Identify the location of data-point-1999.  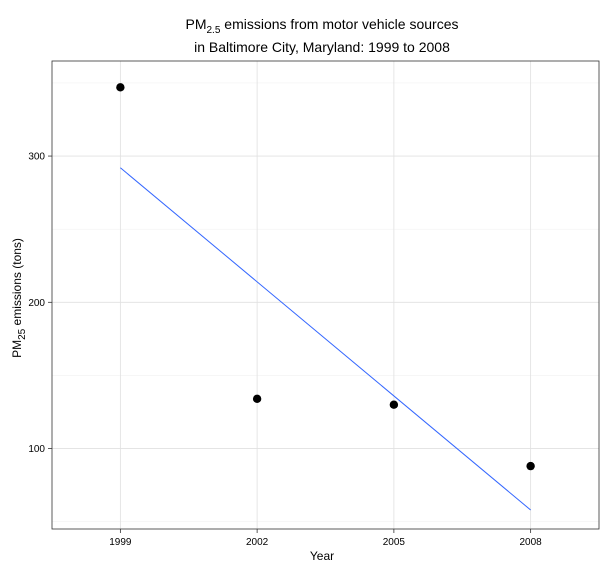
(120, 87).